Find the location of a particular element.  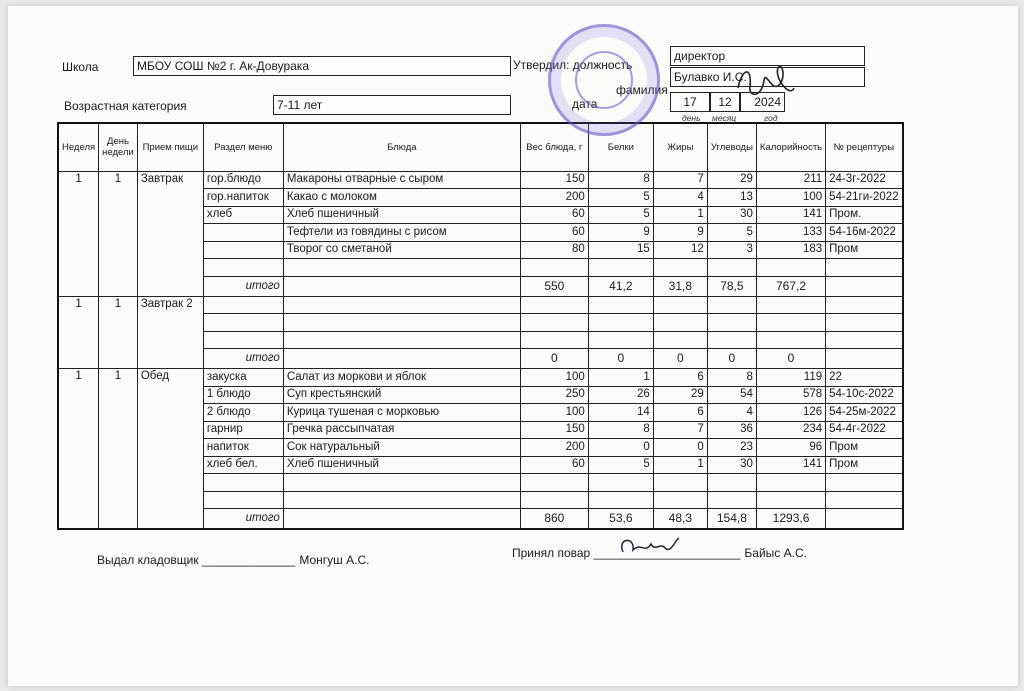

recipe-number: 54-4г-2022 is located at coordinates (864, 429).